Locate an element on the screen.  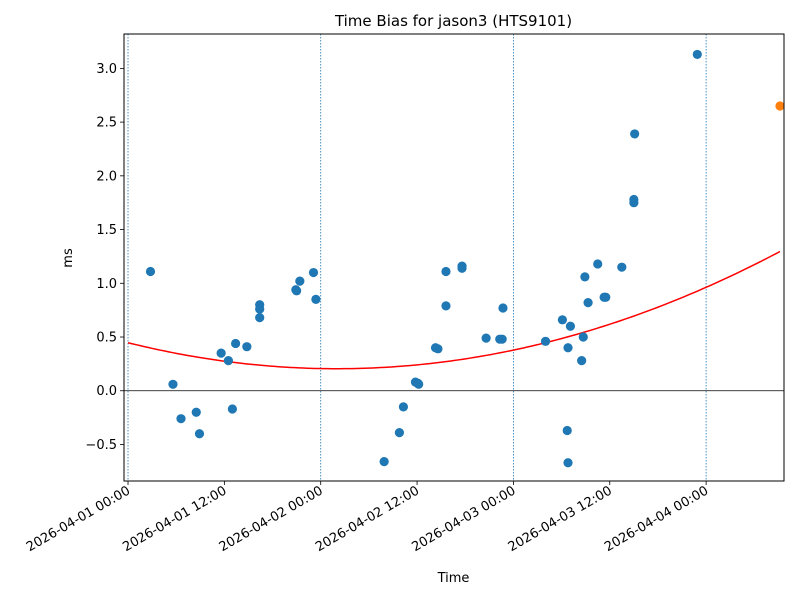
y-axis-label: ms is located at coordinates (68, 258).